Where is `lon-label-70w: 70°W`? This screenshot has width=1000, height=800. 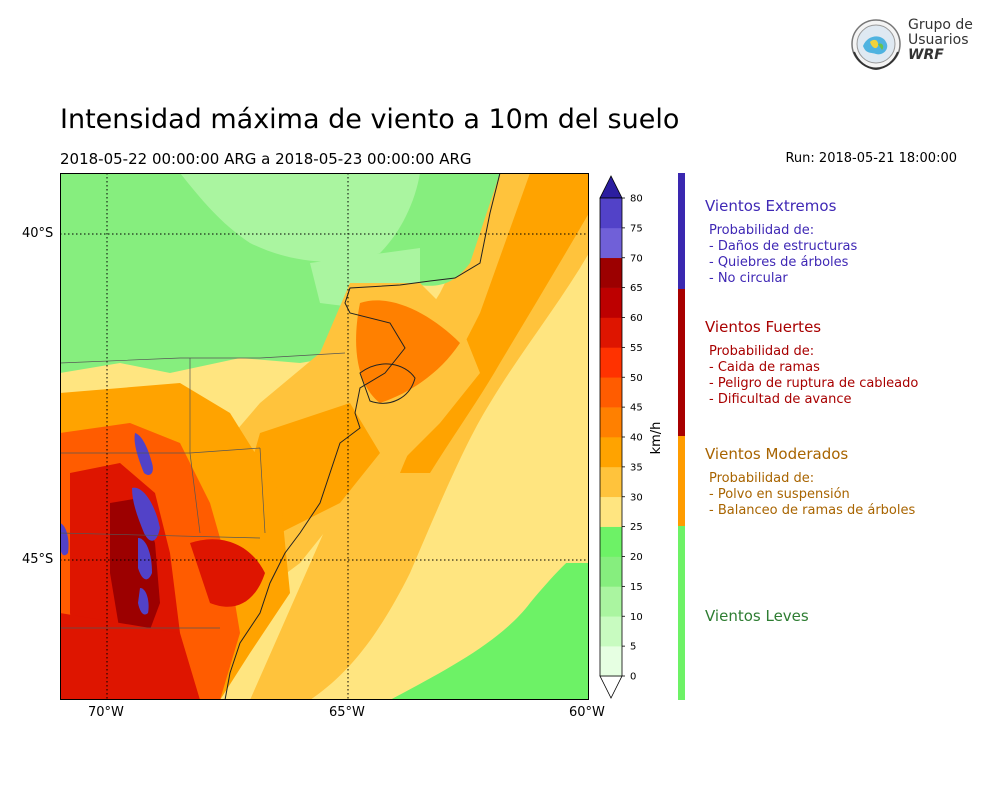
lon-label-70w: 70°W is located at coordinates (106, 712).